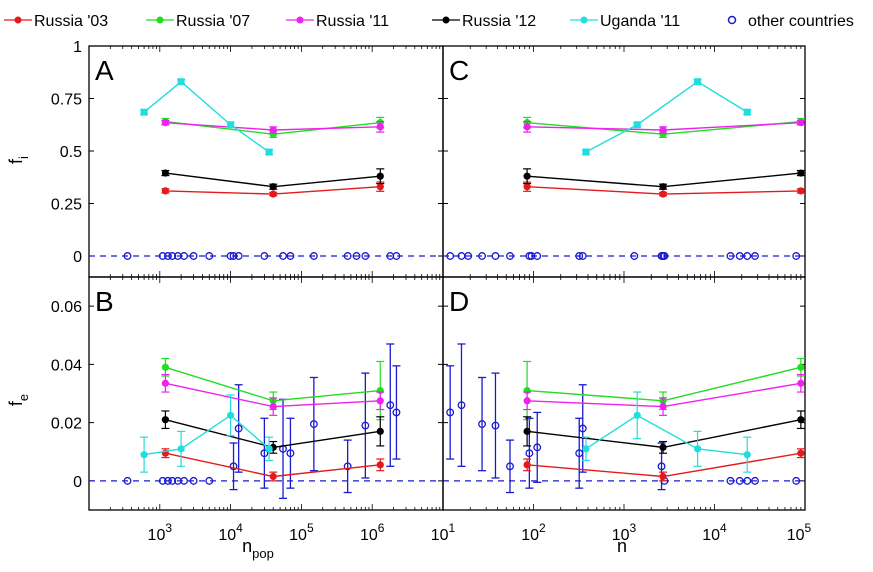 This screenshot has height=572, width=873. What do you see at coordinates (66, 100) in the screenshot?
I see `y-tick-label: 0.75` at bounding box center [66, 100].